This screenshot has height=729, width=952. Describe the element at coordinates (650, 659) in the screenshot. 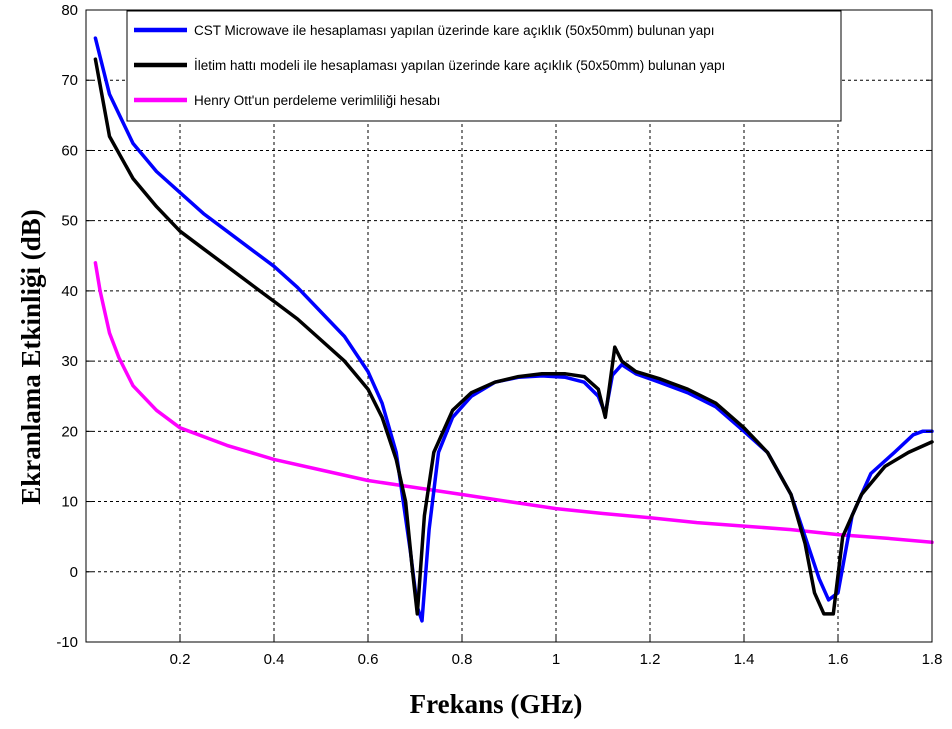

I see `x-tick-label: 1.2` at that location.